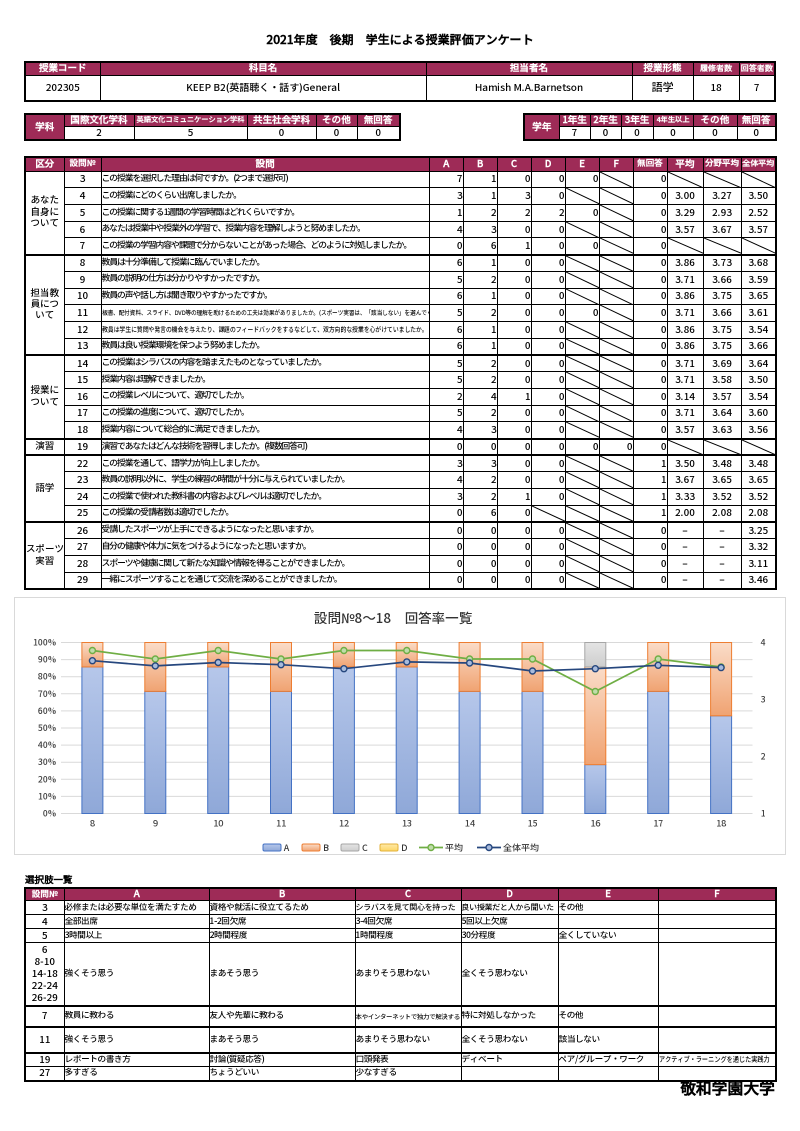 This screenshot has width=800, height=1131. What do you see at coordinates (532, 824) in the screenshot?
I see `svg-text: 15` at bounding box center [532, 824].